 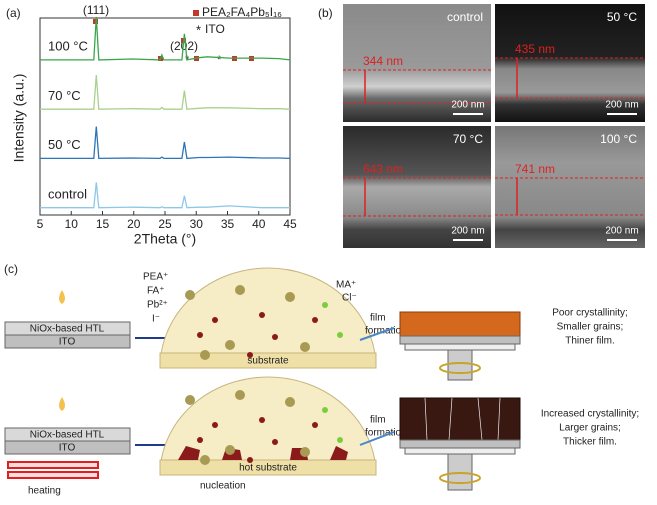 I want to click on legend-marker: *, so click(x=198, y=29).